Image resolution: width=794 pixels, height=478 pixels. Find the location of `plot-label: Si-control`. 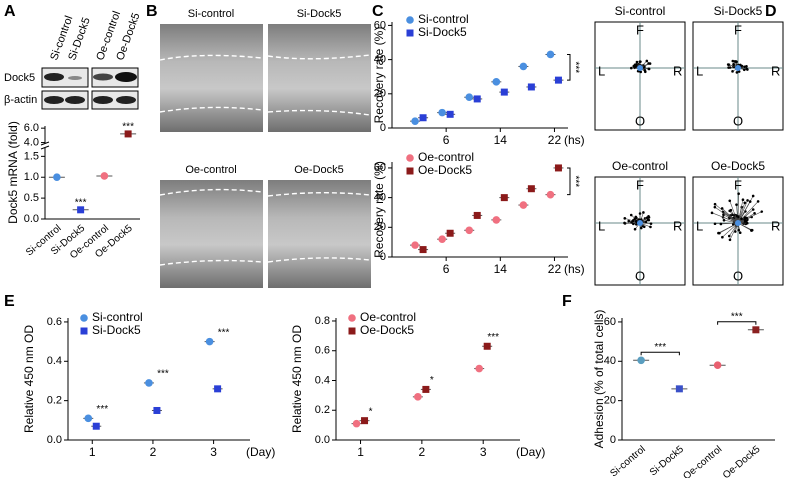

plot-label: Si-control is located at coordinates (640, 11).